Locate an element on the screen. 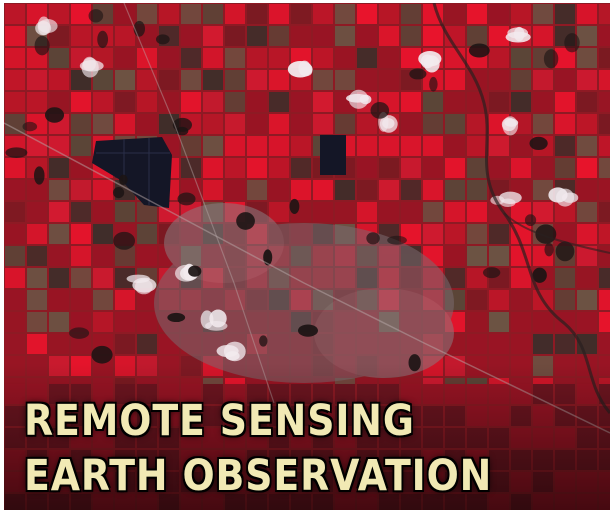 This screenshot has height=513, width=613. caption-line-1: REMOTE SENSING is located at coordinates (219, 421).